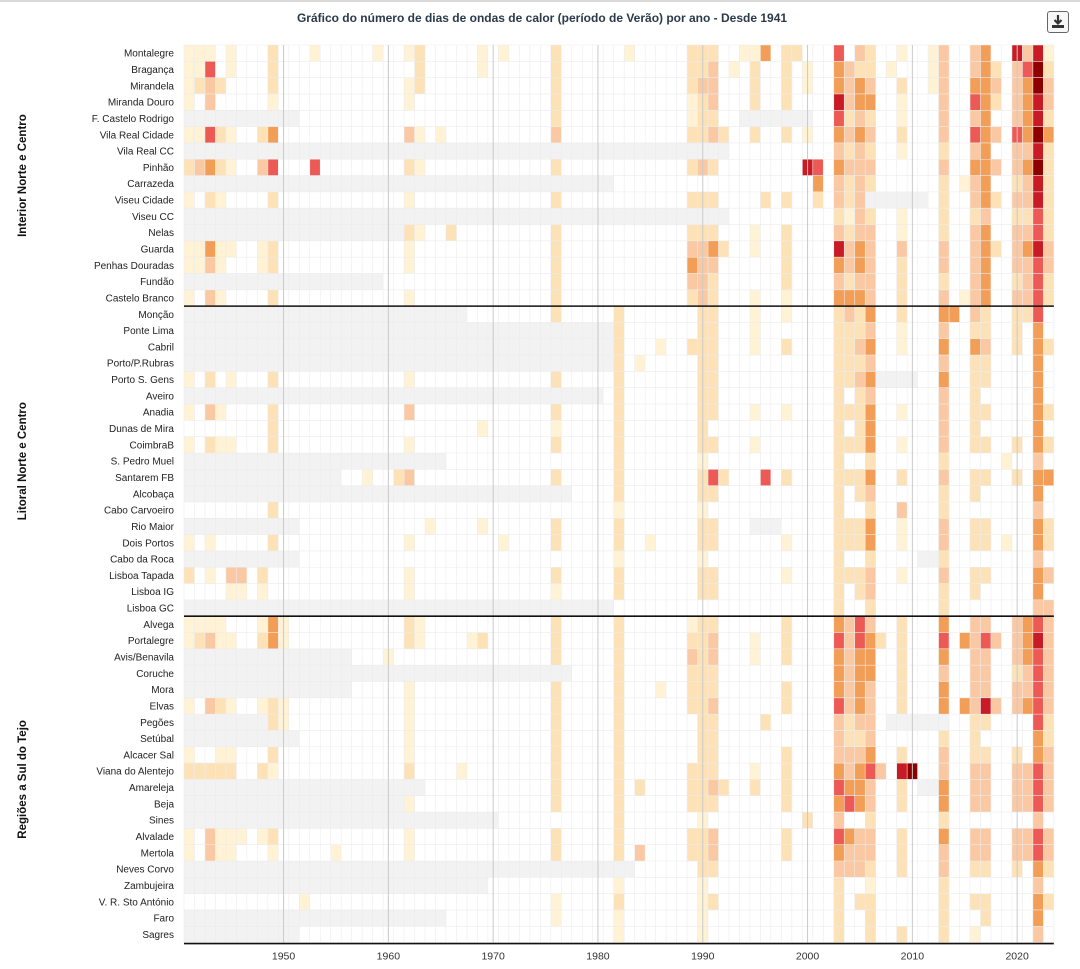  Describe the element at coordinates (163, 919) in the screenshot. I see `station-label: Faro` at that location.